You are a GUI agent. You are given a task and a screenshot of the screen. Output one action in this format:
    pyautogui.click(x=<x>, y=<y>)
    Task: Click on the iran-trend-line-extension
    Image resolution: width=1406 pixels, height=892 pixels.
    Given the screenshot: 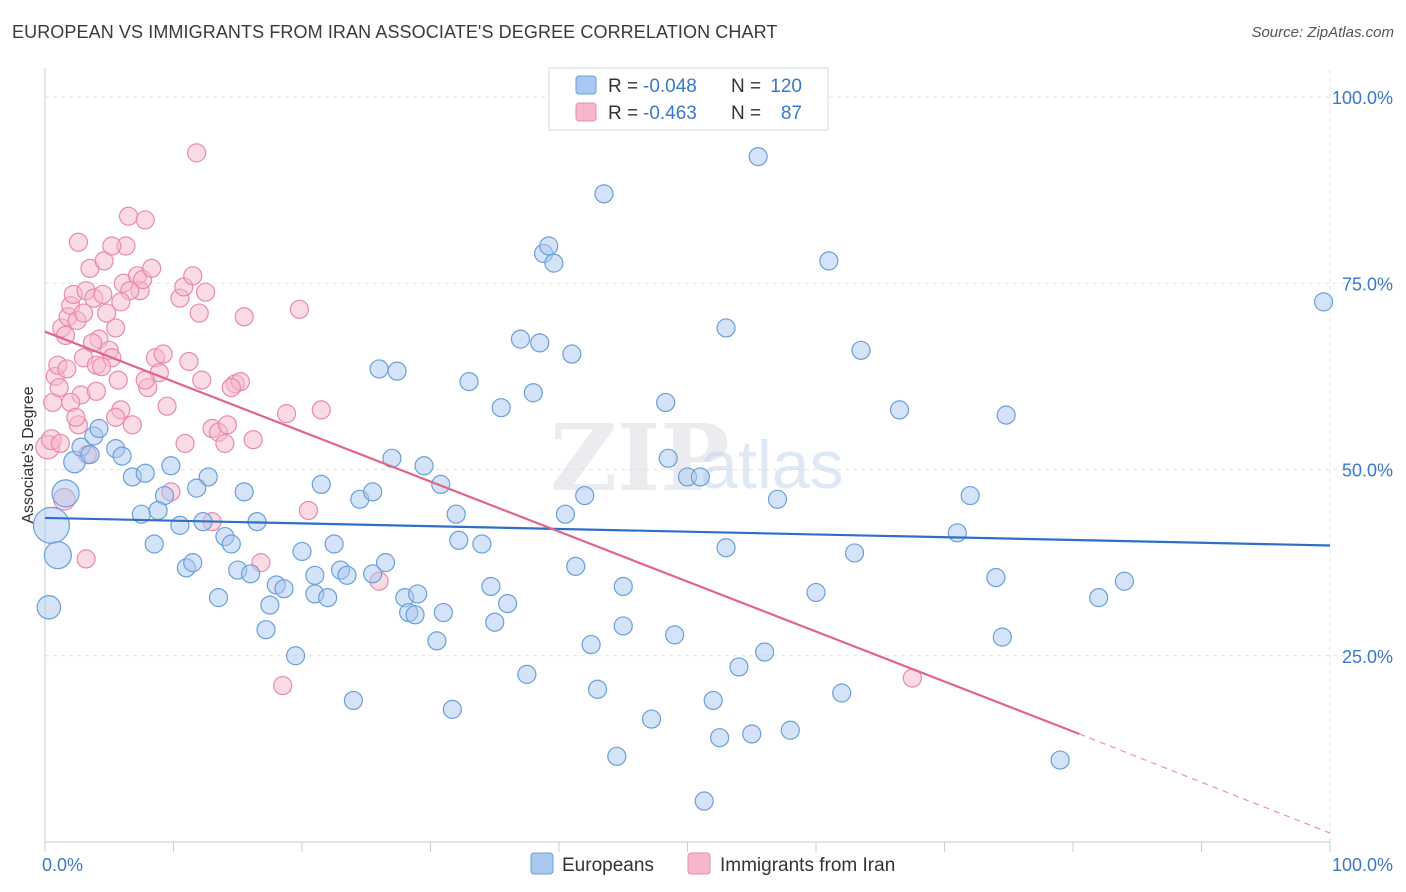 What is the action you would take?
    pyautogui.click(x=1205, y=783)
    